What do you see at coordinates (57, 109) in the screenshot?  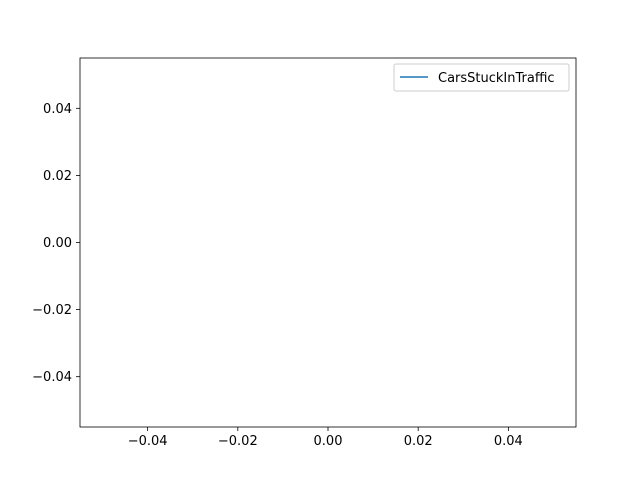 I see `y-tick-label: 0.04` at bounding box center [57, 109].